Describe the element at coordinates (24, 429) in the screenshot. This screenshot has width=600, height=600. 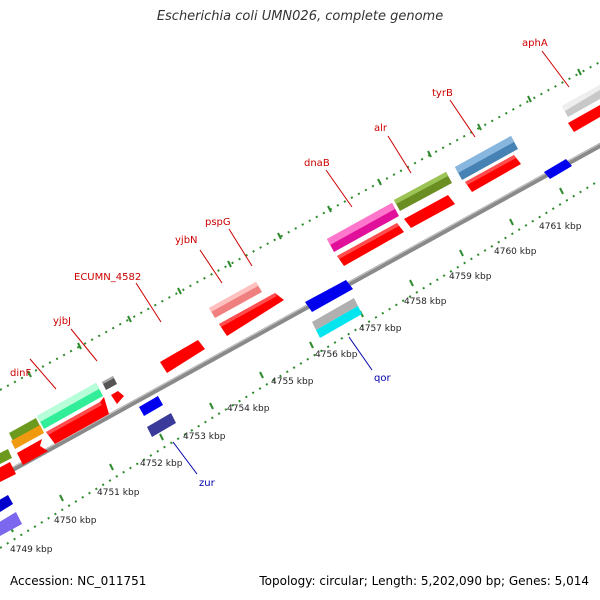
I see `gene-box-small-olive` at that location.